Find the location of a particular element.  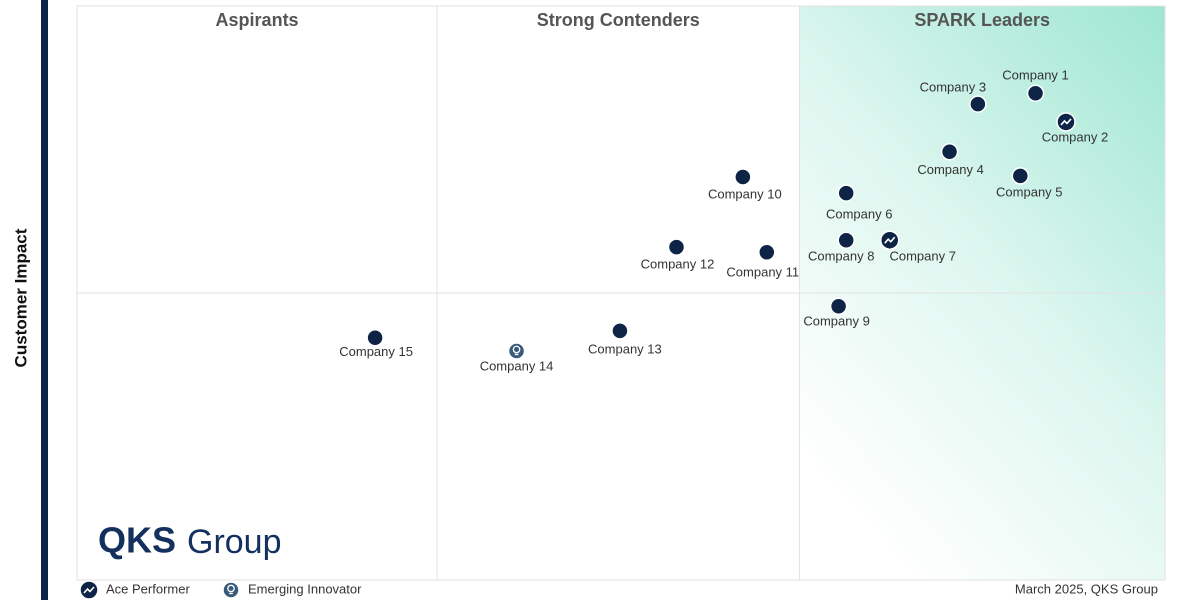

point-label: Company 15 is located at coordinates (376, 351).